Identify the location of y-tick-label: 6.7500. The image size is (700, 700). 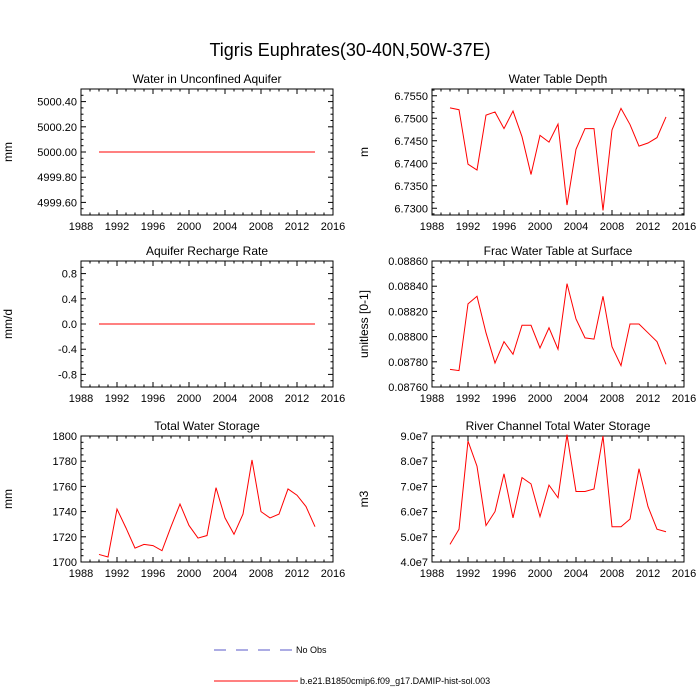
(411, 119).